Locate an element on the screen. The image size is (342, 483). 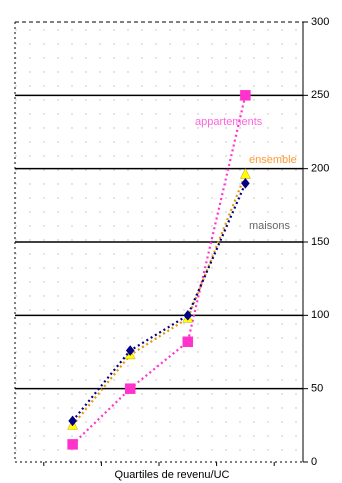
y-tick-label: 200 is located at coordinates (320, 169).